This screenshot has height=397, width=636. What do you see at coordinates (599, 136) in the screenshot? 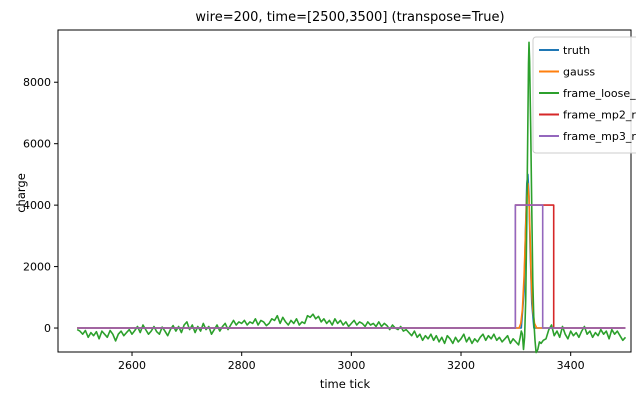
I see `legend-entry-label: frame_mp3_roi0` at bounding box center [599, 136].